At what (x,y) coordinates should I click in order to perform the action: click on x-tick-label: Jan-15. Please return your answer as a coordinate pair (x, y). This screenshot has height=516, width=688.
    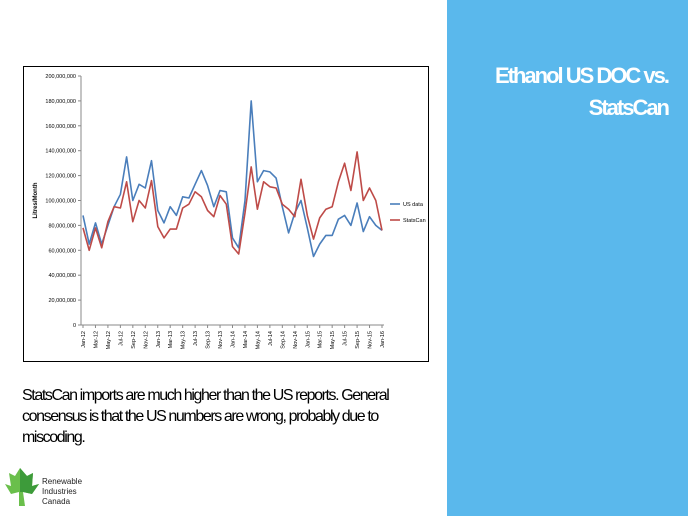
    Looking at the image, I should click on (308, 339).